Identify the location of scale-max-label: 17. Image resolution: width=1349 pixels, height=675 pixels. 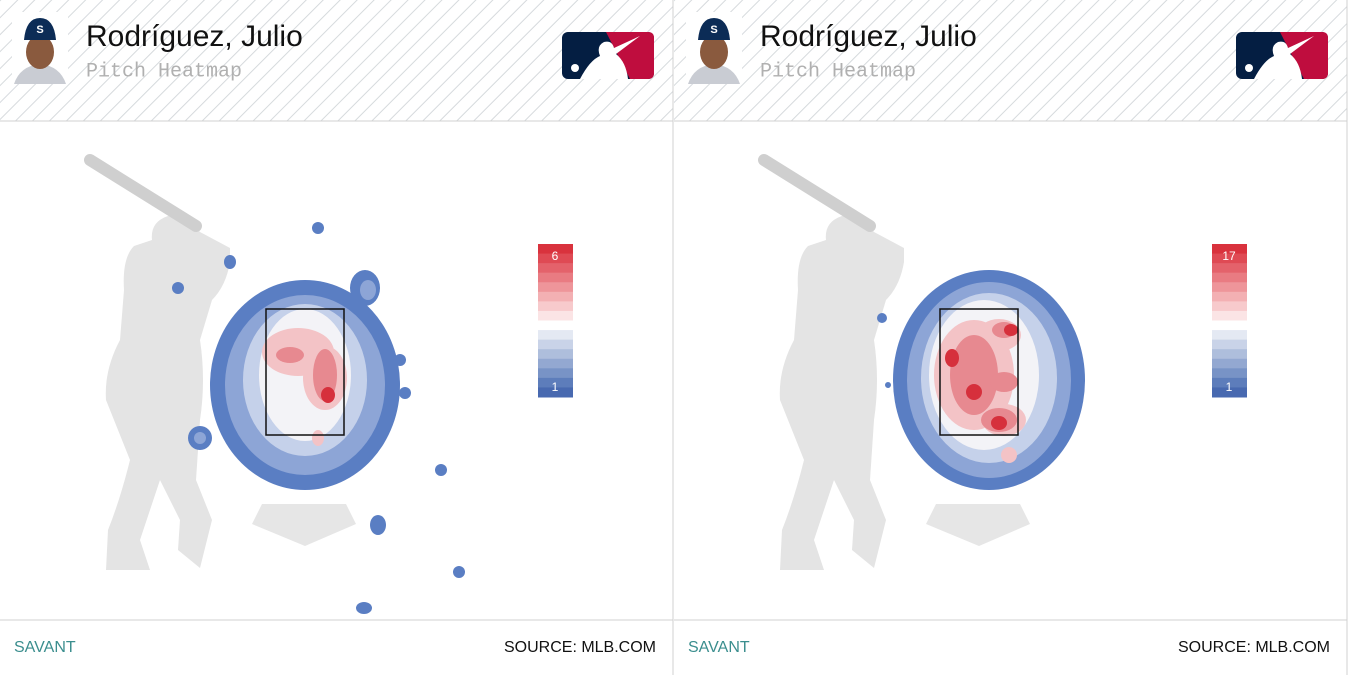
(1229, 256).